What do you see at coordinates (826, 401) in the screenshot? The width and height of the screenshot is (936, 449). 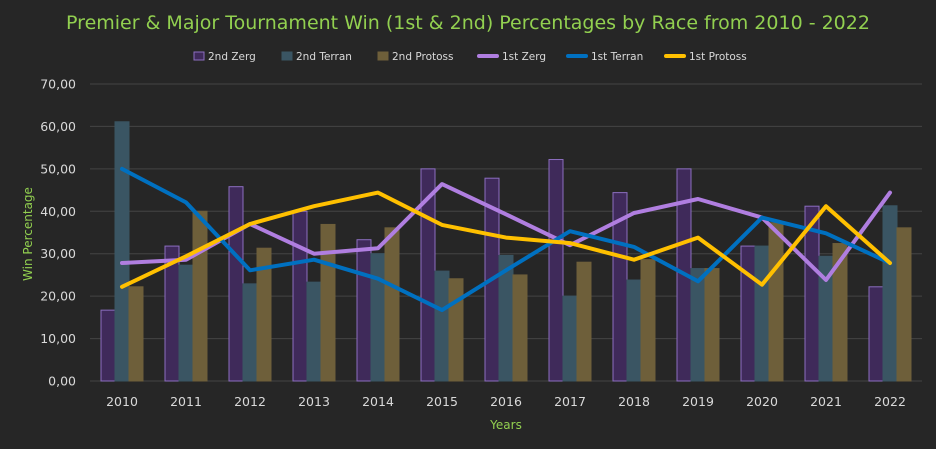 I see `x-tick-label: 2021` at bounding box center [826, 401].